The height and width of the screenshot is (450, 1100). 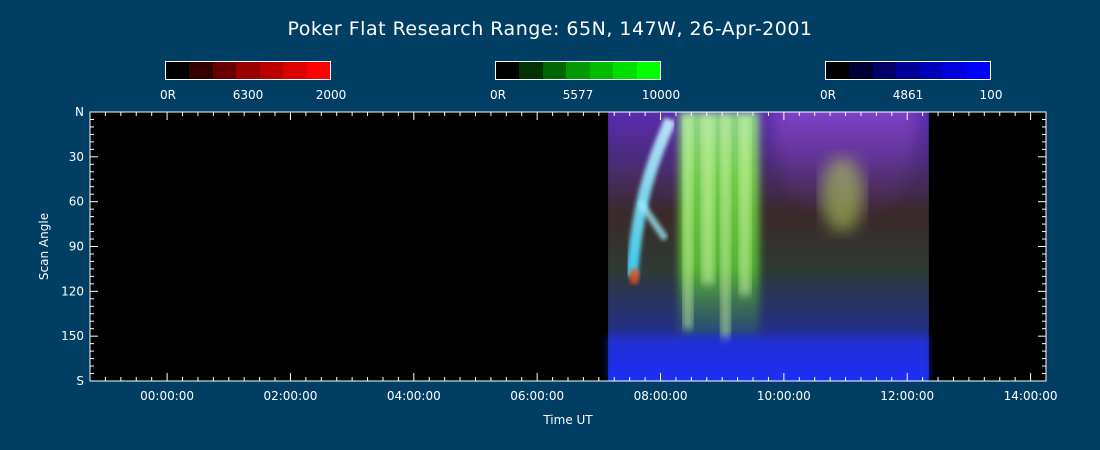 What do you see at coordinates (652, 220) in the screenshot?
I see `cyan-arc-branch` at bounding box center [652, 220].